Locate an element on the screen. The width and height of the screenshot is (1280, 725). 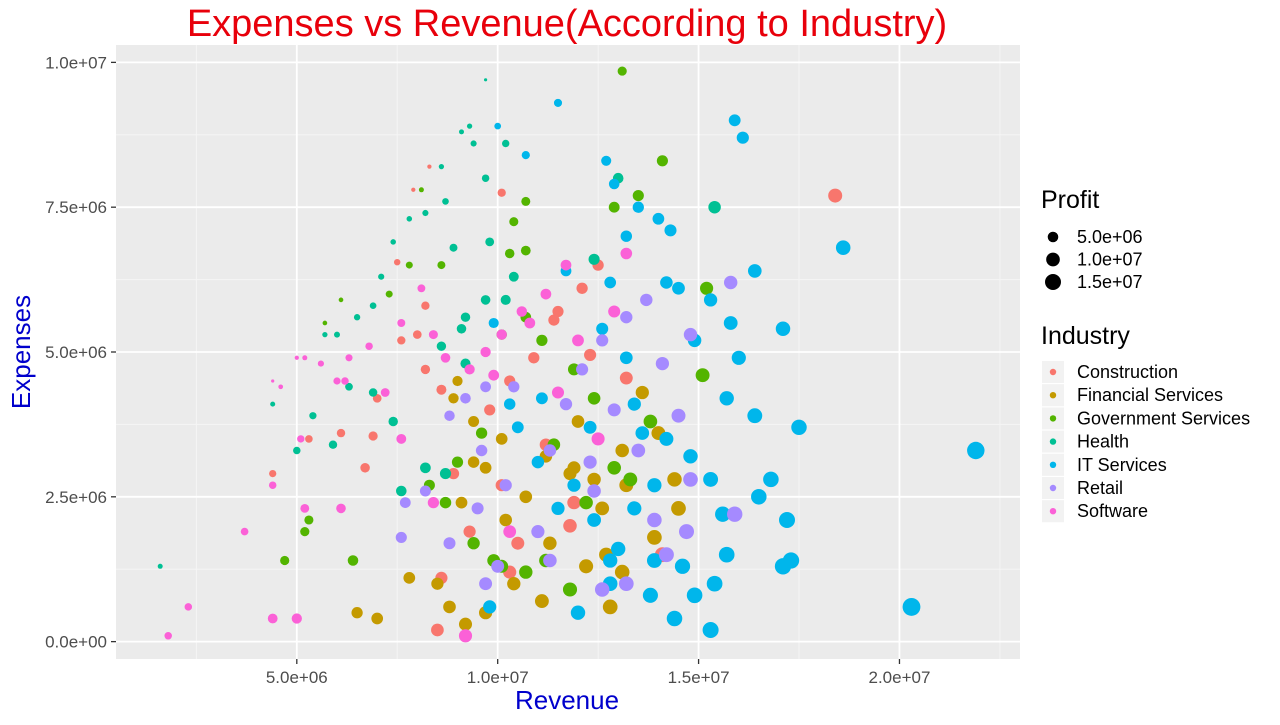
y-tick-label: 7.5e+06 is located at coordinates (76, 207).